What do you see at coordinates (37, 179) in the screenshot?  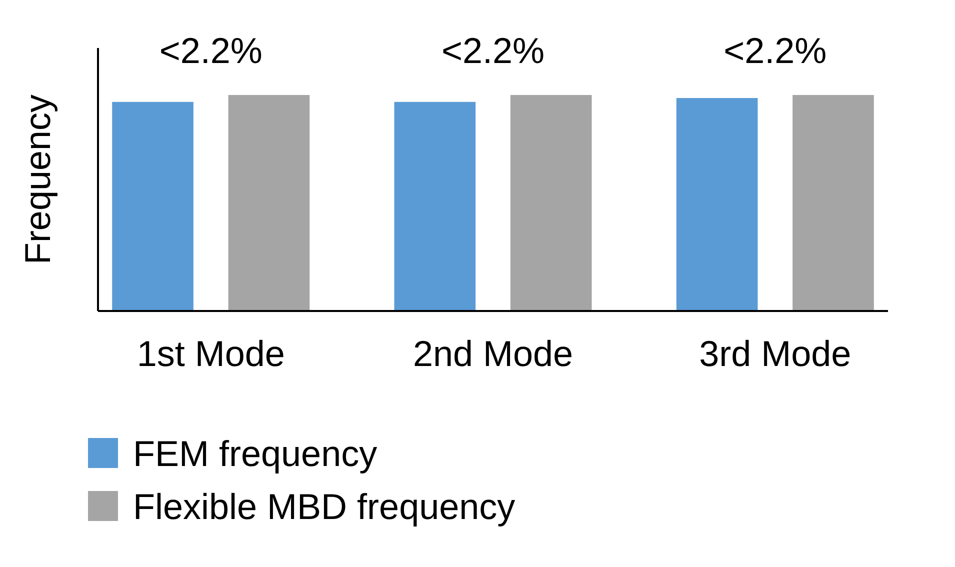 I see `y-axis-title: Frequency` at bounding box center [37, 179].